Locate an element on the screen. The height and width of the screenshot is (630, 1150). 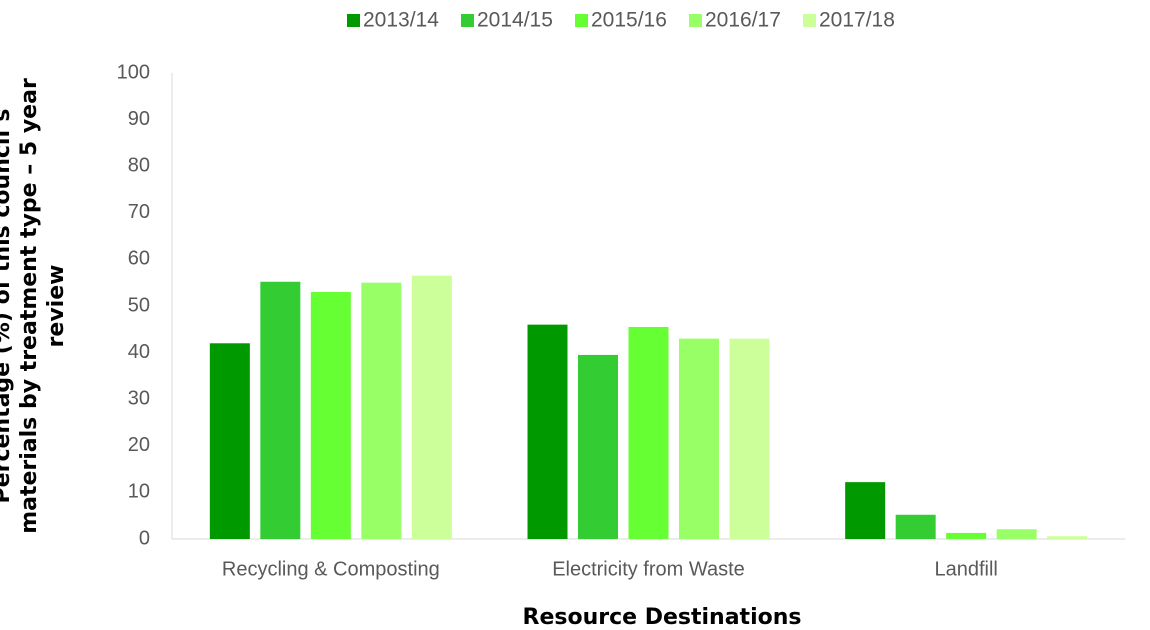
legend-label: 2015/16 is located at coordinates (629, 20).